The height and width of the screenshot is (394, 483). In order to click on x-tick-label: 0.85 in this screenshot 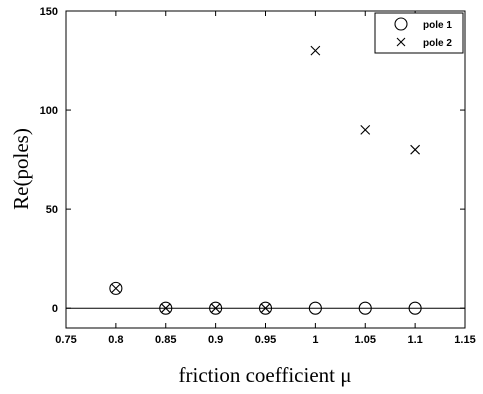, I will do `click(165, 340)`.